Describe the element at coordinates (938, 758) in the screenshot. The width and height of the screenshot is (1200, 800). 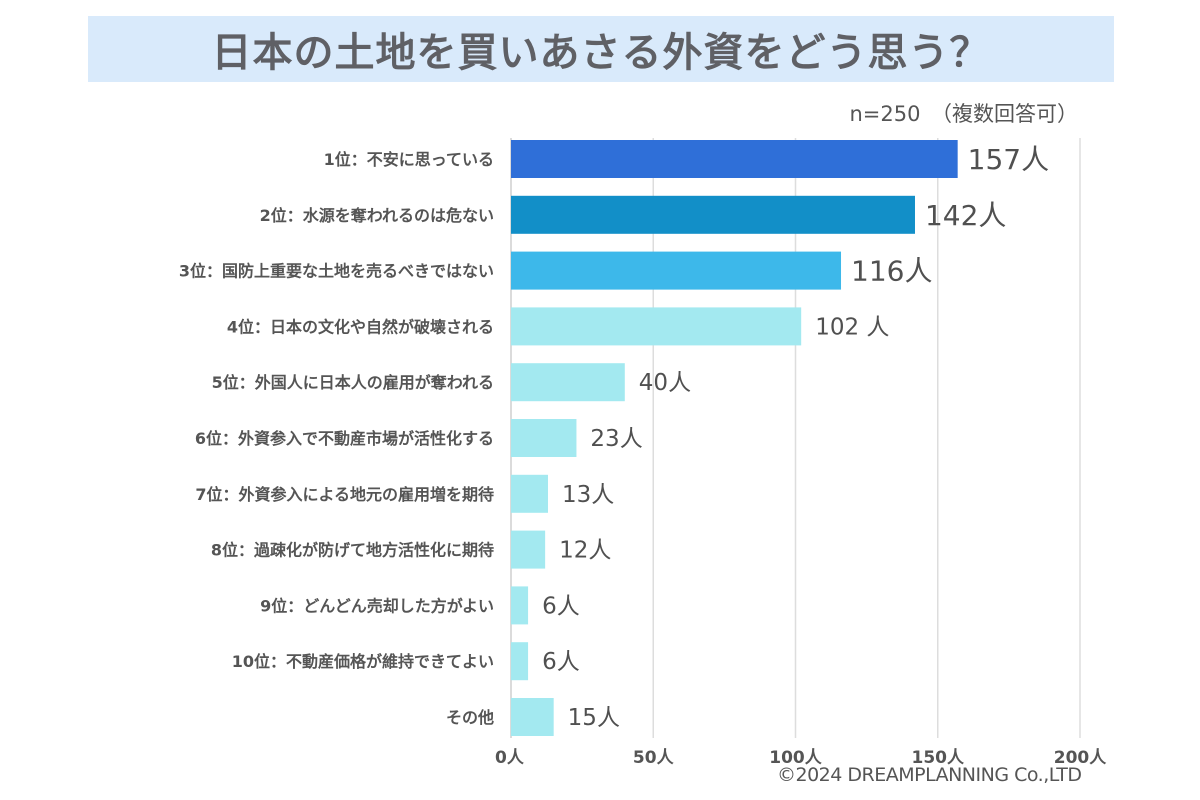
I see `x-tick-label: 150人` at that location.